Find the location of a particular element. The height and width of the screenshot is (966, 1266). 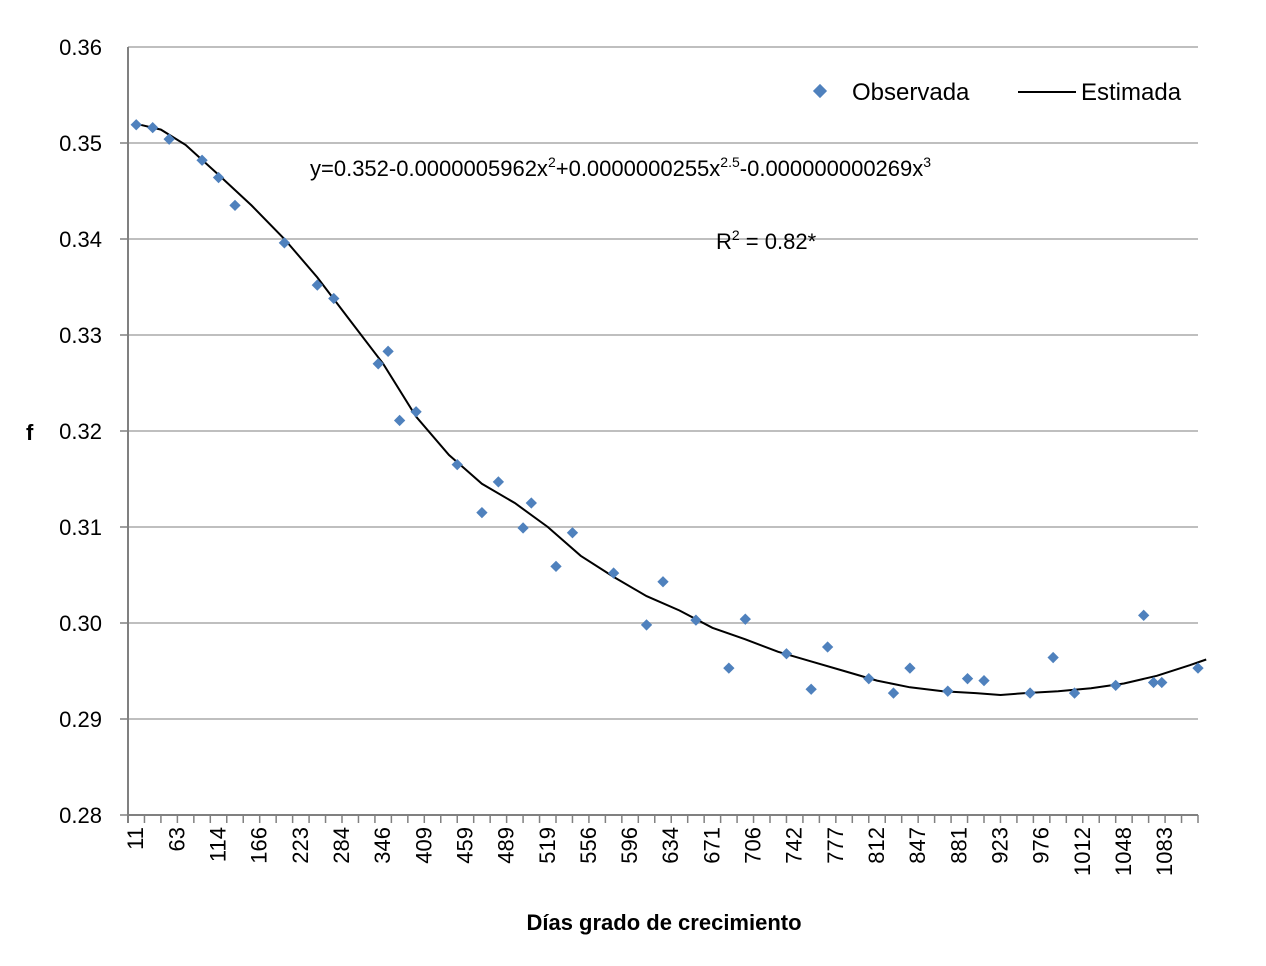

legend-observed-marker is located at coordinates (820, 91).